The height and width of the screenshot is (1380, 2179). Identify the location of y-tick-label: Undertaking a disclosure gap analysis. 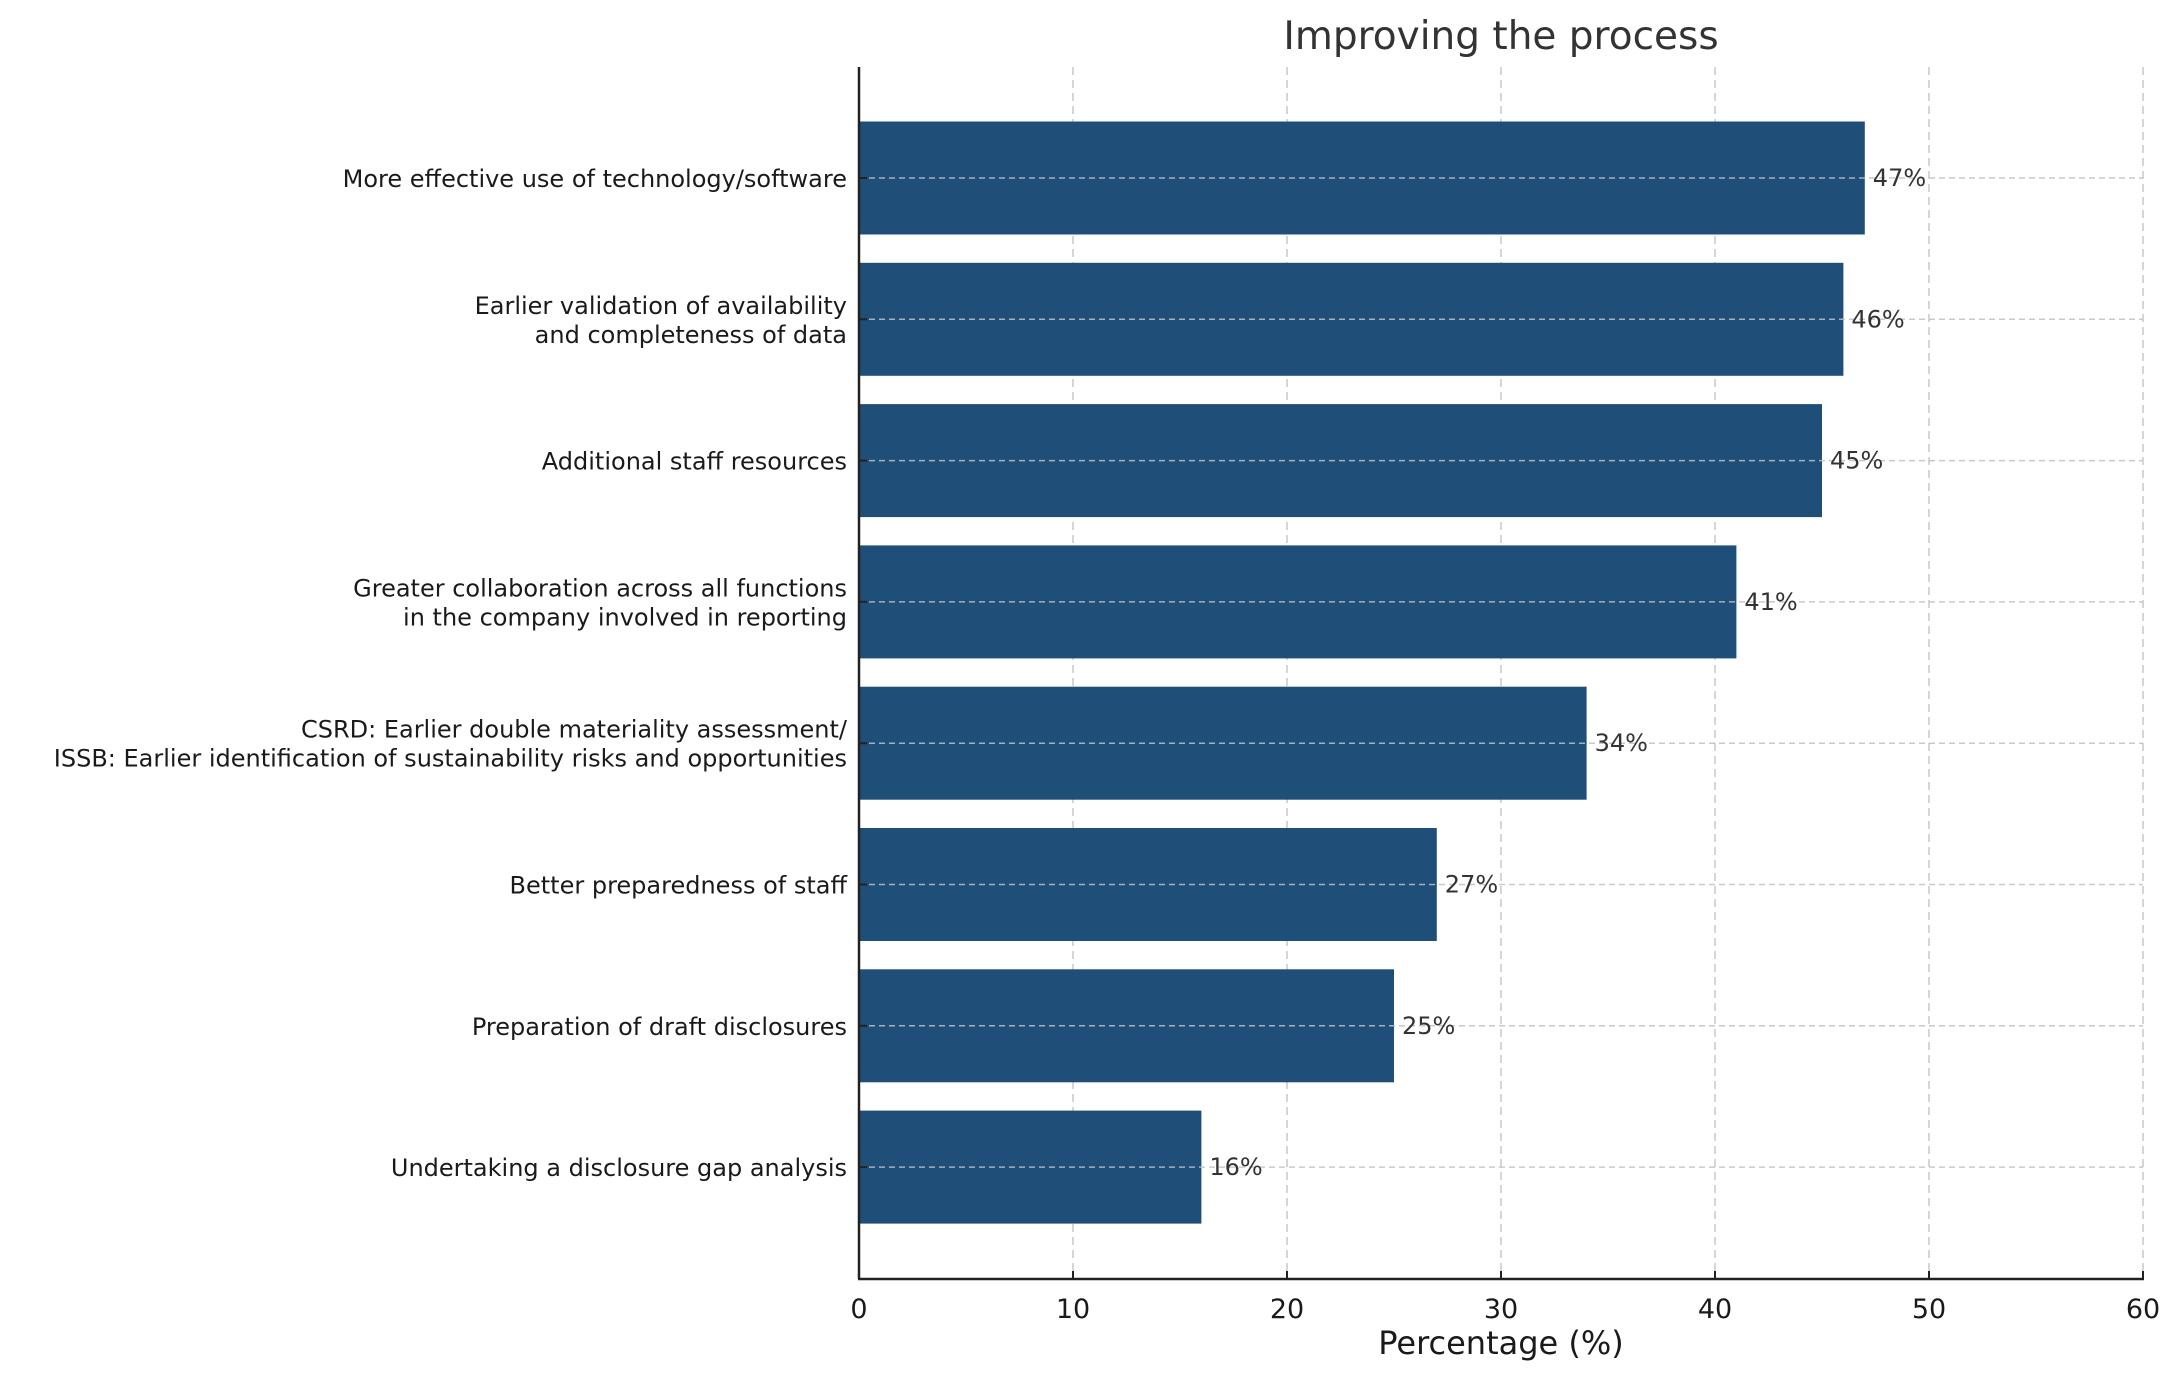
(619, 1168).